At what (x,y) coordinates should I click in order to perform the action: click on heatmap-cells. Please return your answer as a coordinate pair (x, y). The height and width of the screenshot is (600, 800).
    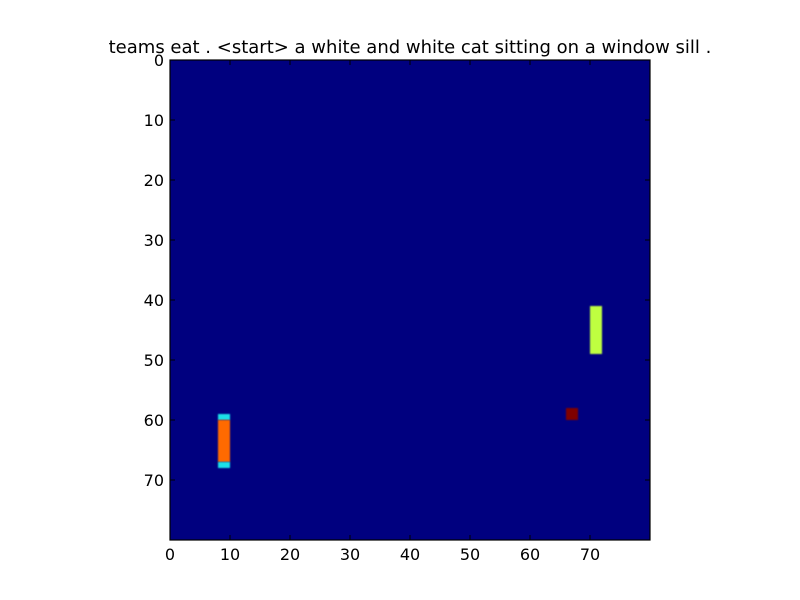
    Looking at the image, I should click on (410, 387).